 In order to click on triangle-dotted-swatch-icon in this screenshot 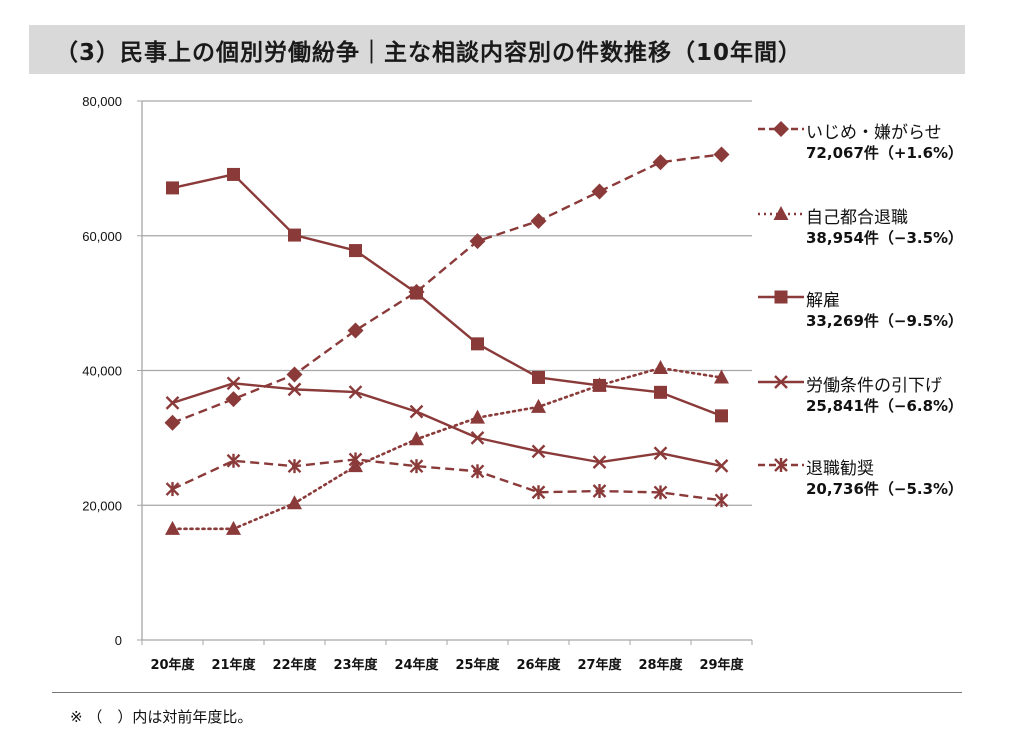, I will do `click(781, 213)`.